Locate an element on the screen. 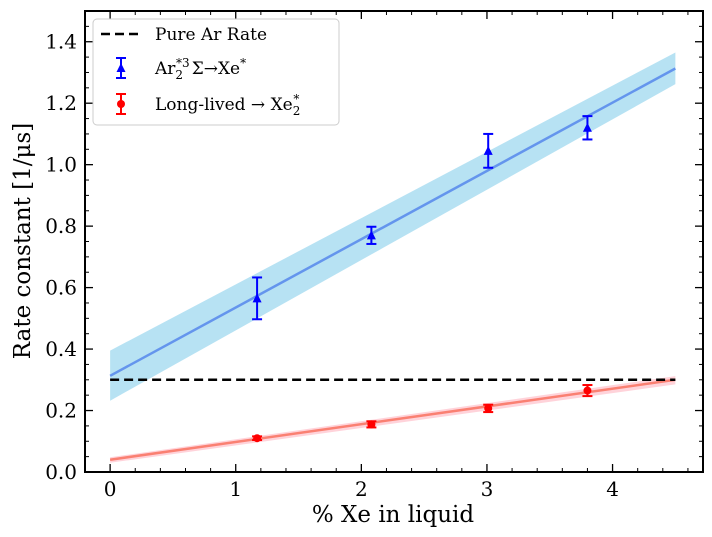  y-tick-label-0: 0.0 is located at coordinates (61, 472).